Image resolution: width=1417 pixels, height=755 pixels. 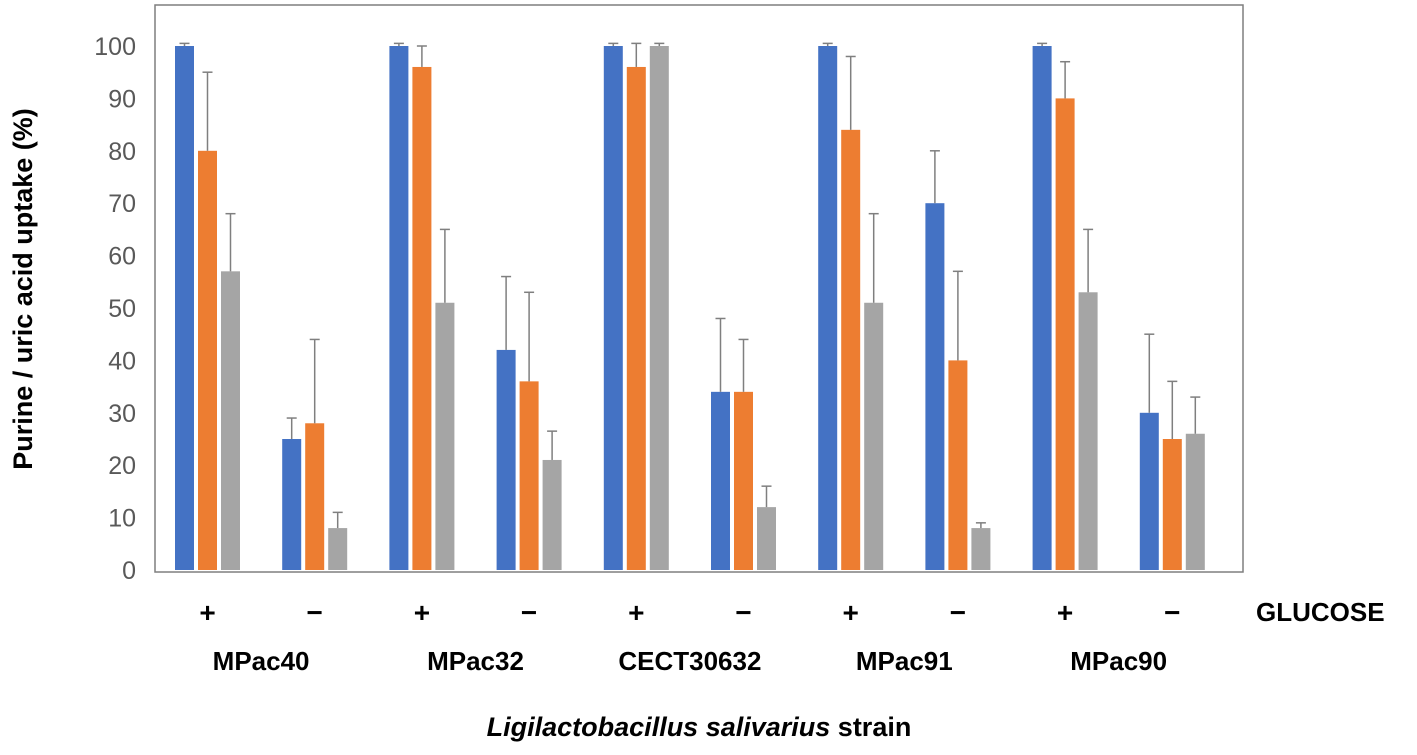 What do you see at coordinates (129, 571) in the screenshot?
I see `y-tick-label: 0` at bounding box center [129, 571].